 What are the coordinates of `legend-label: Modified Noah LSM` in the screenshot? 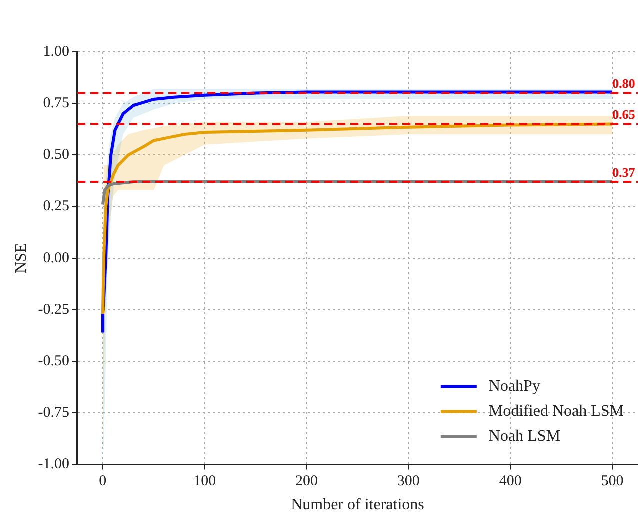 It's located at (556, 411).